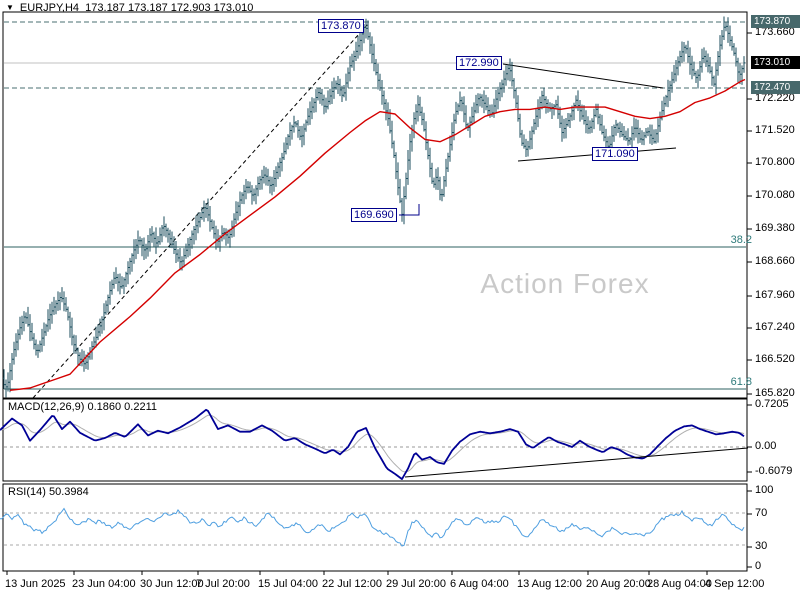 The image size is (800, 600). Describe the element at coordinates (775, 98) in the screenshot. I see `y-axis-tick-label: 172.220` at that location.